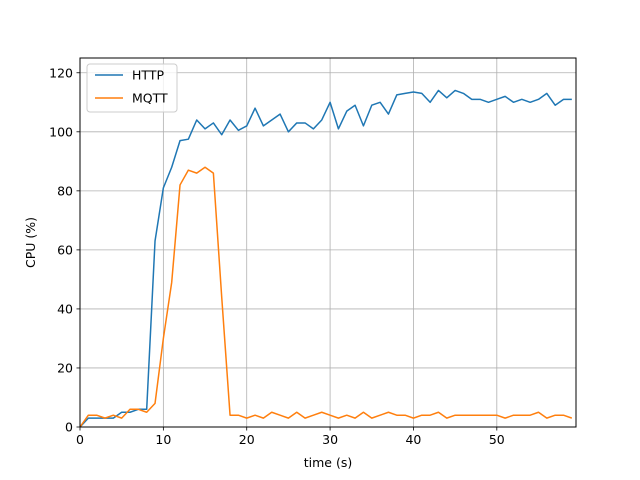  What do you see at coordinates (413, 439) in the screenshot?
I see `x-tick-label: 40` at bounding box center [413, 439].